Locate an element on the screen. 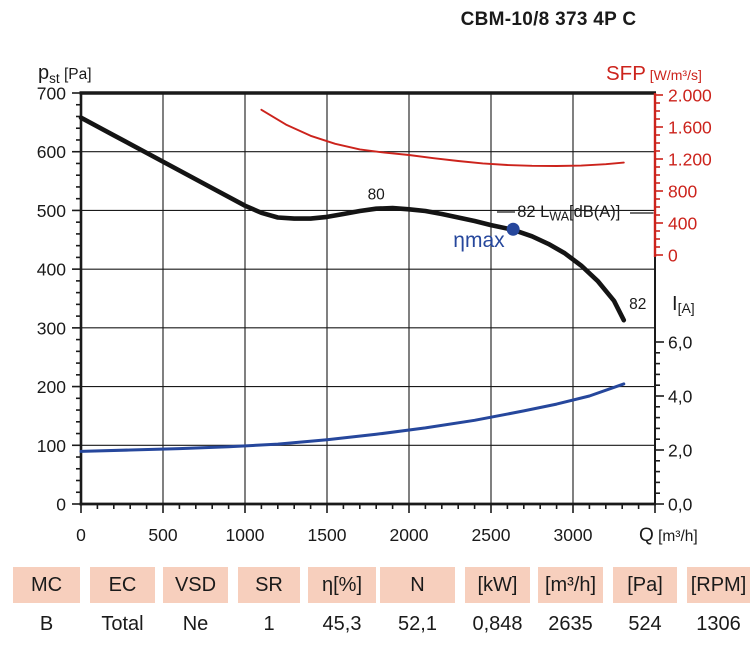 This screenshot has height=648, width=753. table-header-cell: [RPM] is located at coordinates (718, 585).